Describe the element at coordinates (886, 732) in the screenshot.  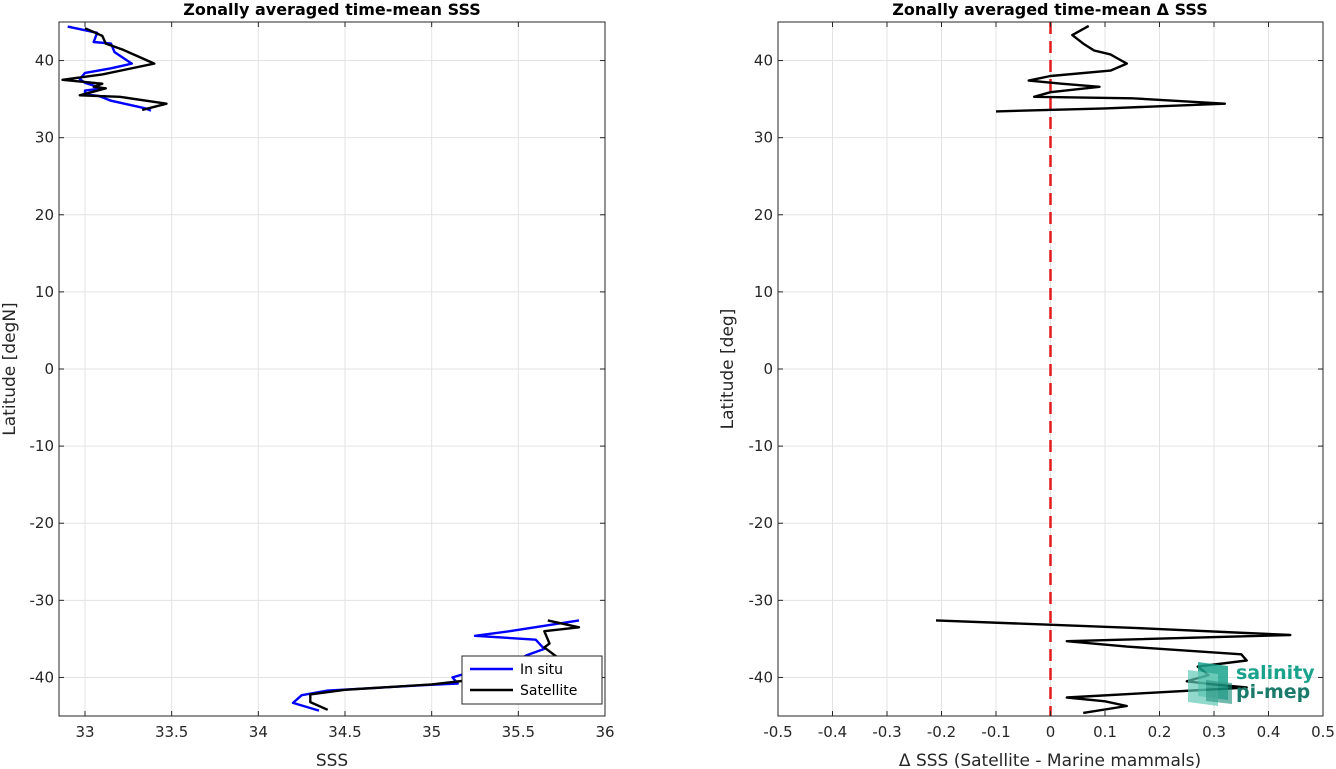
I see `x-tick-label: -0.3` at that location.